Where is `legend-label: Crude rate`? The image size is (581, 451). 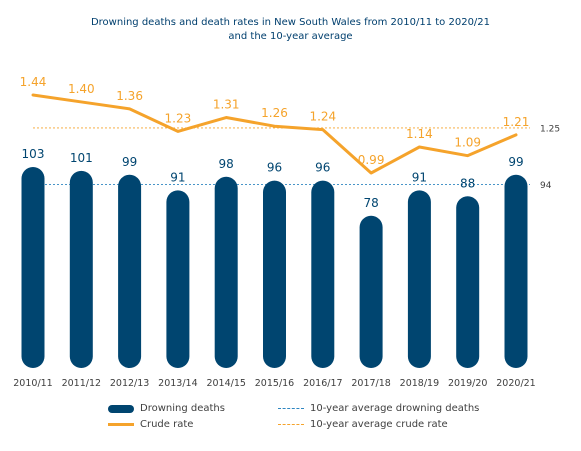 legend-label: Crude rate is located at coordinates (167, 424).